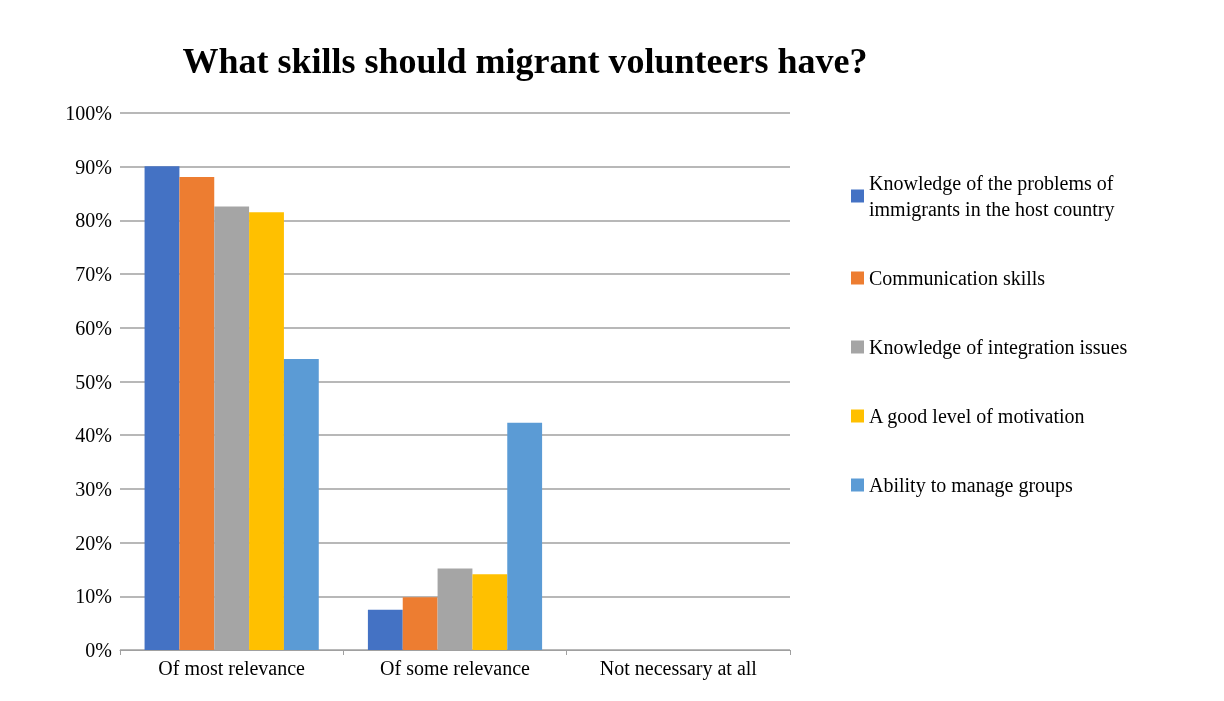 Image resolution: width=1224 pixels, height=701 pixels. What do you see at coordinates (977, 416) in the screenshot?
I see `legend-label: A good level of motivation` at bounding box center [977, 416].